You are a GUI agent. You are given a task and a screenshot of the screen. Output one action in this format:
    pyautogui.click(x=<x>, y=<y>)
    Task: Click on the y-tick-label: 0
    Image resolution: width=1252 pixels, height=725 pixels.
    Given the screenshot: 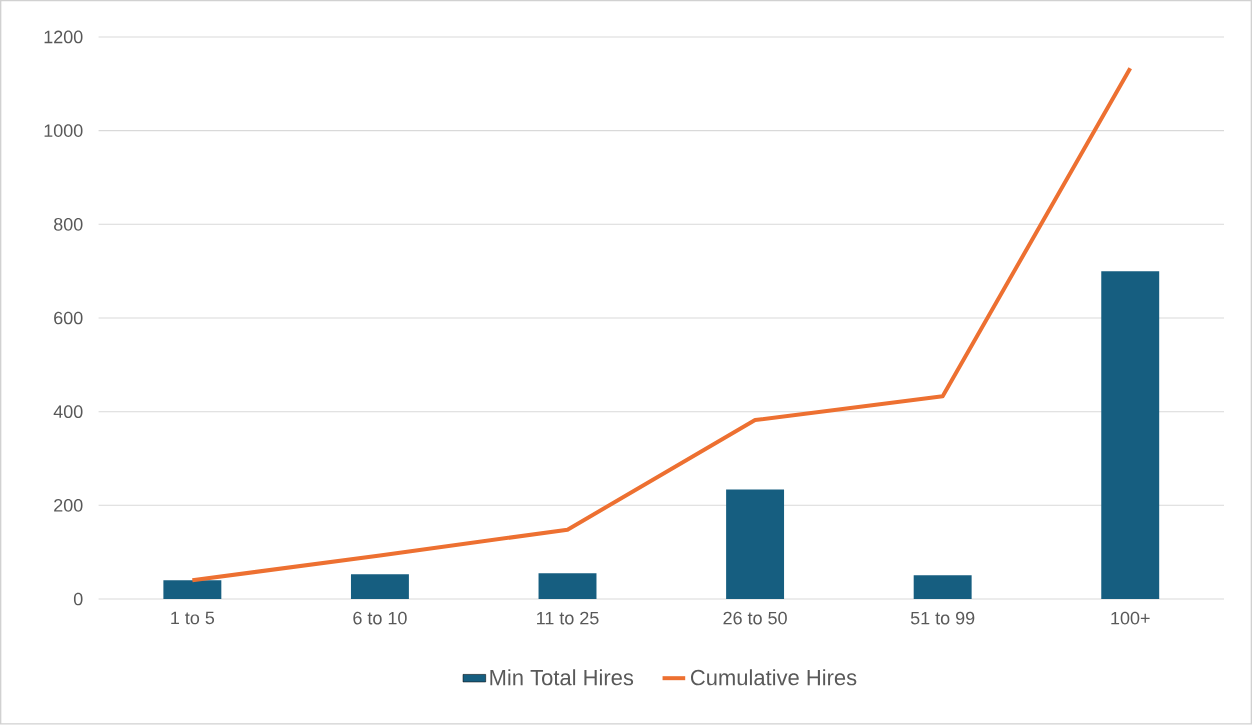 What is the action you would take?
    pyautogui.click(x=78, y=599)
    